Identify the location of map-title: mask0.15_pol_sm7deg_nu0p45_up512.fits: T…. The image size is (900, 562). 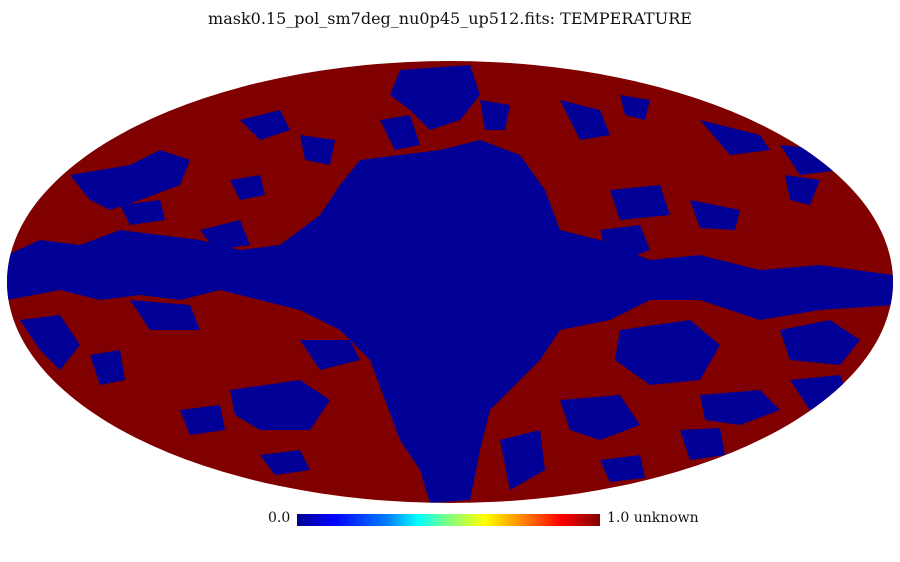
(450, 18).